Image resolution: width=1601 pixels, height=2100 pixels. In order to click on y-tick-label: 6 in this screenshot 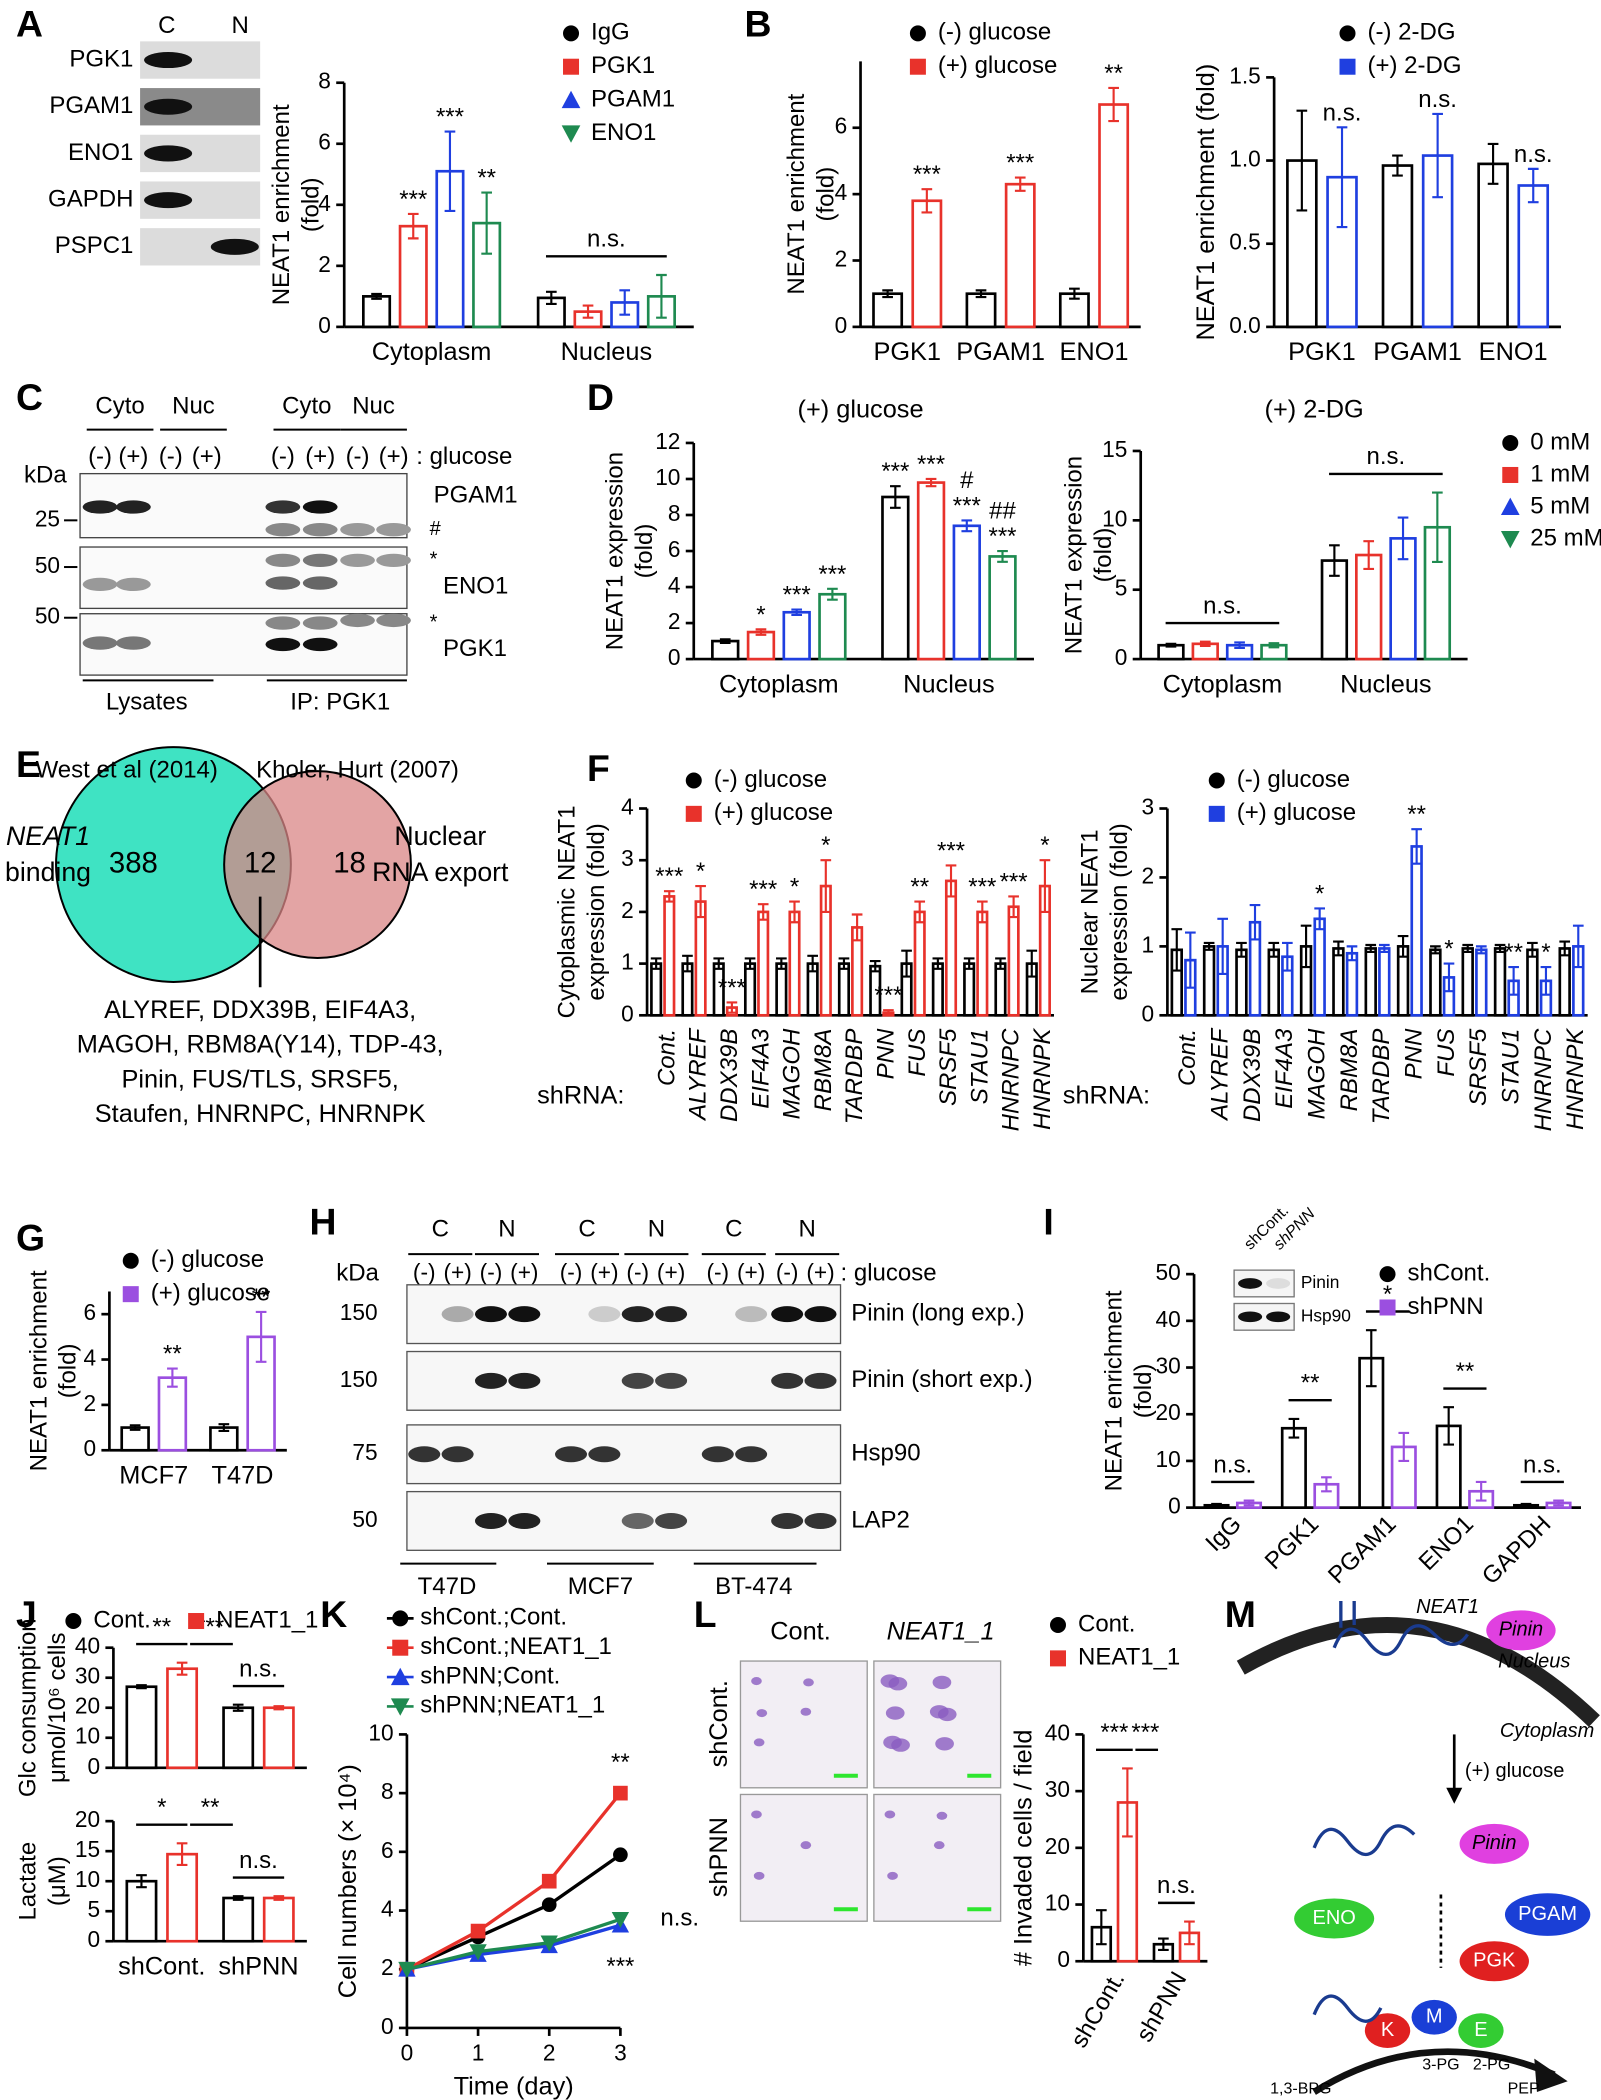, I will do `click(324, 142)`.